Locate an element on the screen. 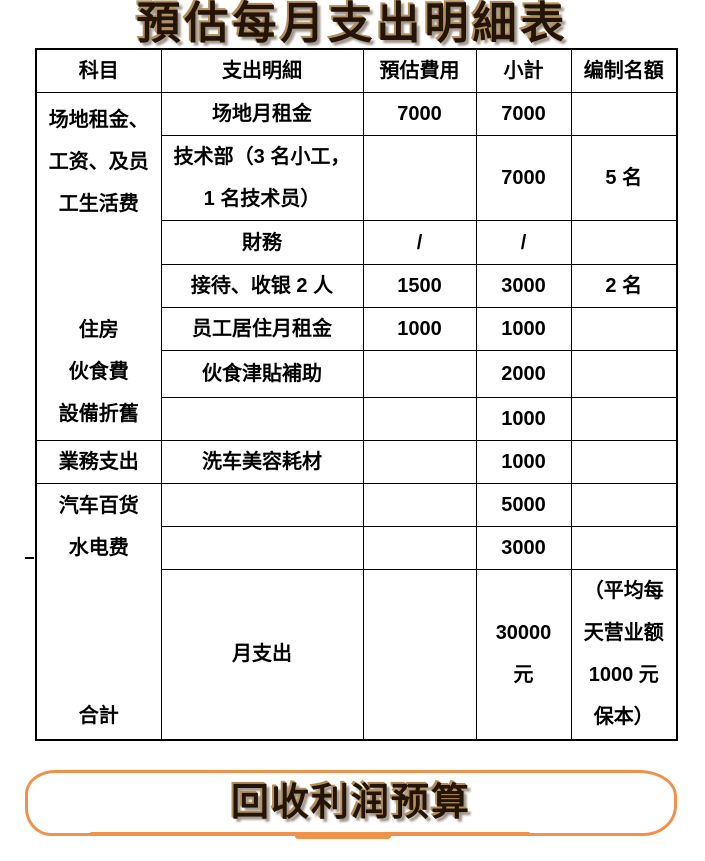 The height and width of the screenshot is (861, 705). table-row: 業務支出 洗车美容耗材 1000 is located at coordinates (356, 462).